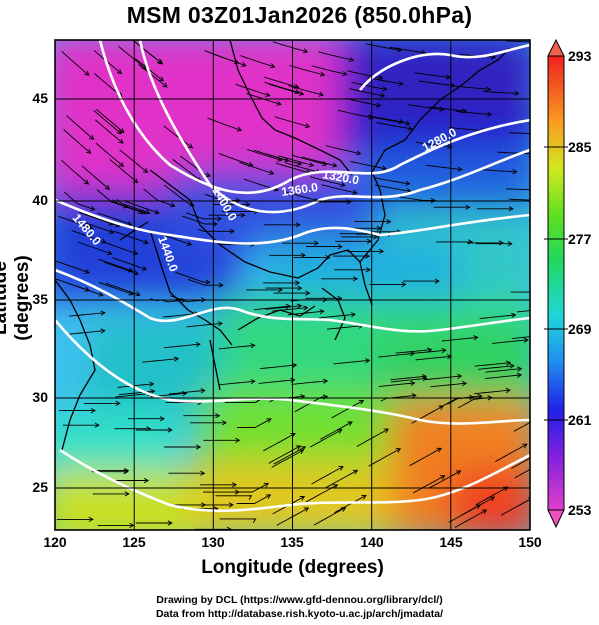 This screenshot has width=599, height=625. Describe the element at coordinates (292, 567) in the screenshot. I see `x-axis-label: Longitude (degrees)` at that location.